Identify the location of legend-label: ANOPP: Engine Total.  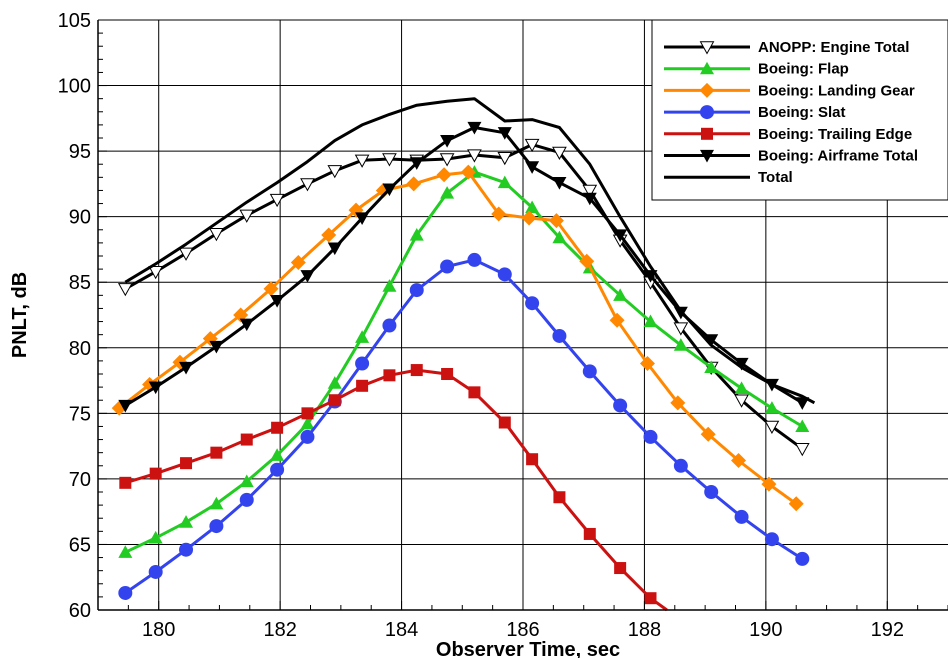
(833, 47).